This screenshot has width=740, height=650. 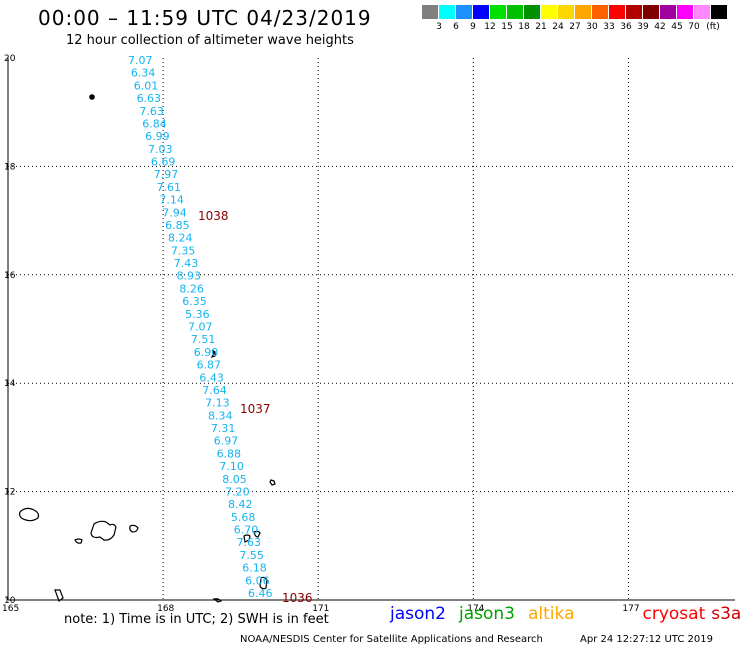 I want to click on wave-height-value: 6.97, so click(x=226, y=441).